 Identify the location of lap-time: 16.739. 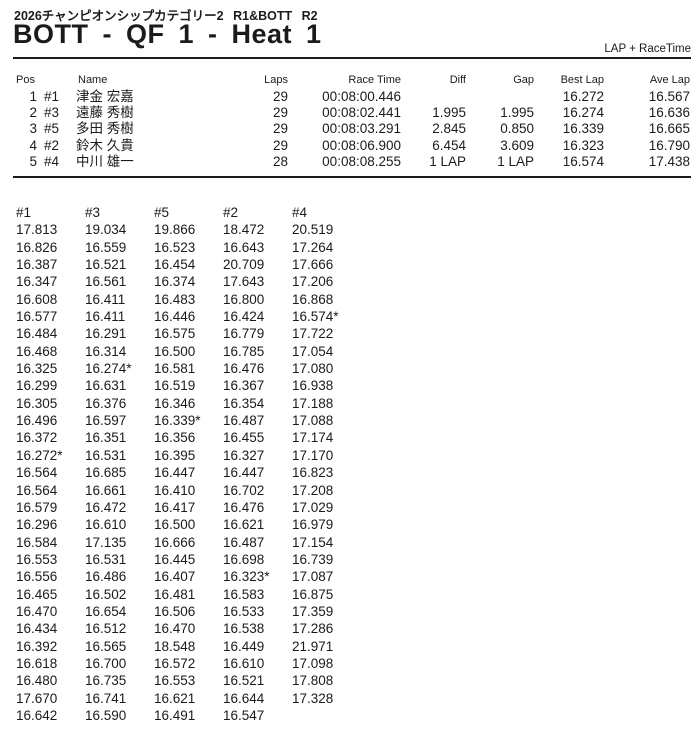
(313, 559).